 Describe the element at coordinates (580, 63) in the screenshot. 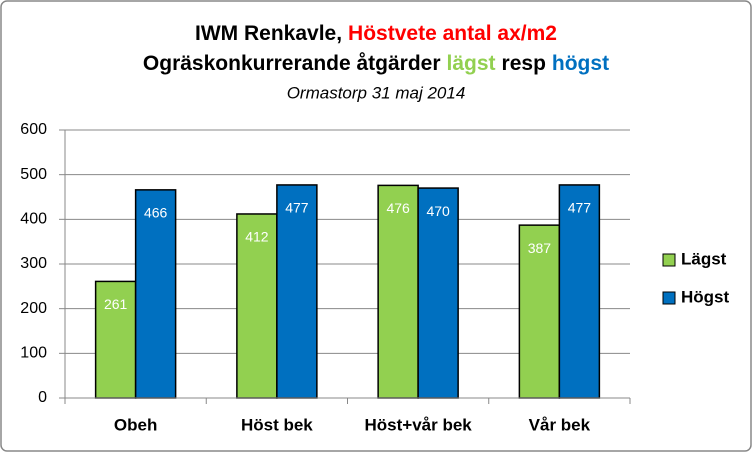

I see `title-part: högst` at that location.